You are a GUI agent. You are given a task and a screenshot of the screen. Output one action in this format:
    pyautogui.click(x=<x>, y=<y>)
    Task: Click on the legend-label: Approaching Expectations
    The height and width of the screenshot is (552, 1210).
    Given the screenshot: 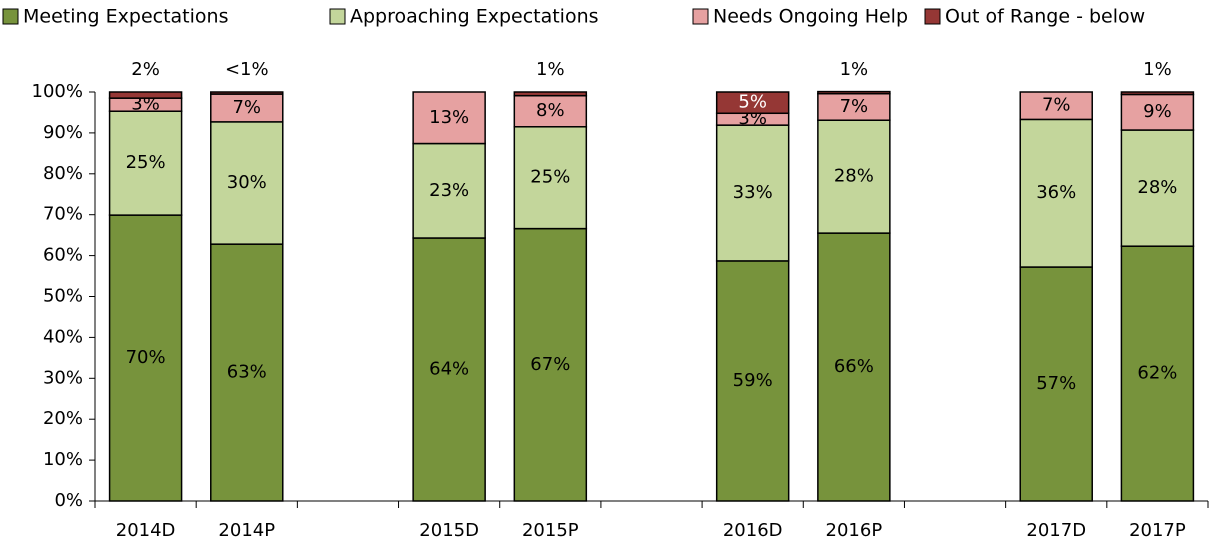 What is the action you would take?
    pyautogui.click(x=474, y=17)
    